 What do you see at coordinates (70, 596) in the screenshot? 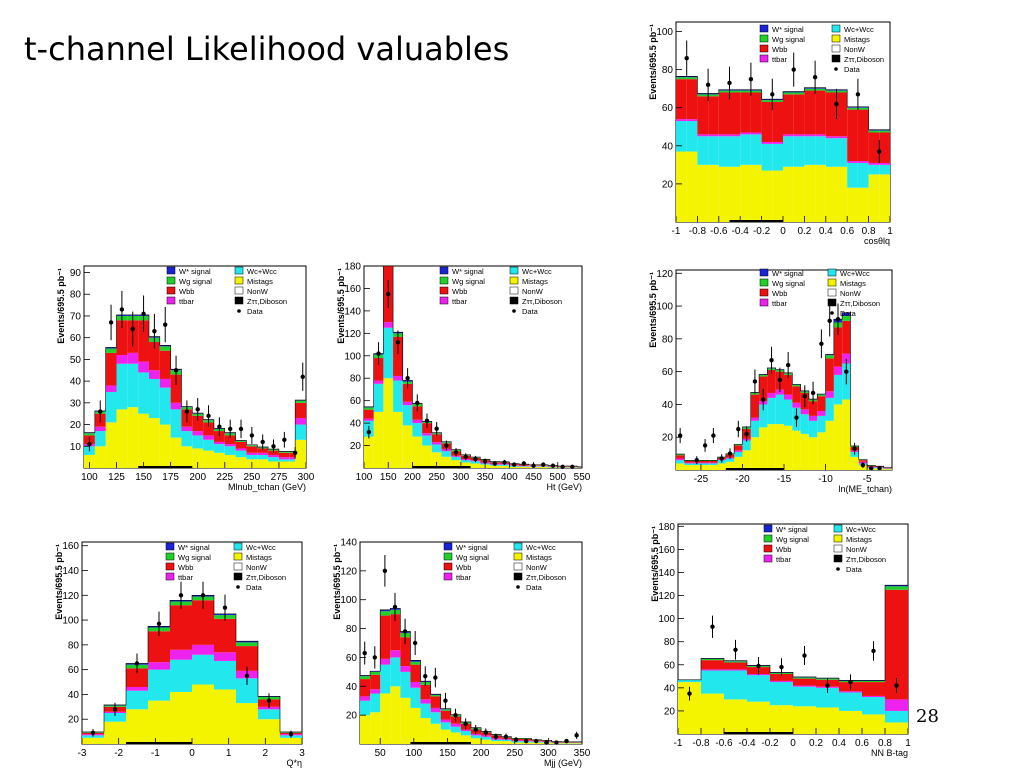
I see `y-tick-label: 120` at bounding box center [70, 596].